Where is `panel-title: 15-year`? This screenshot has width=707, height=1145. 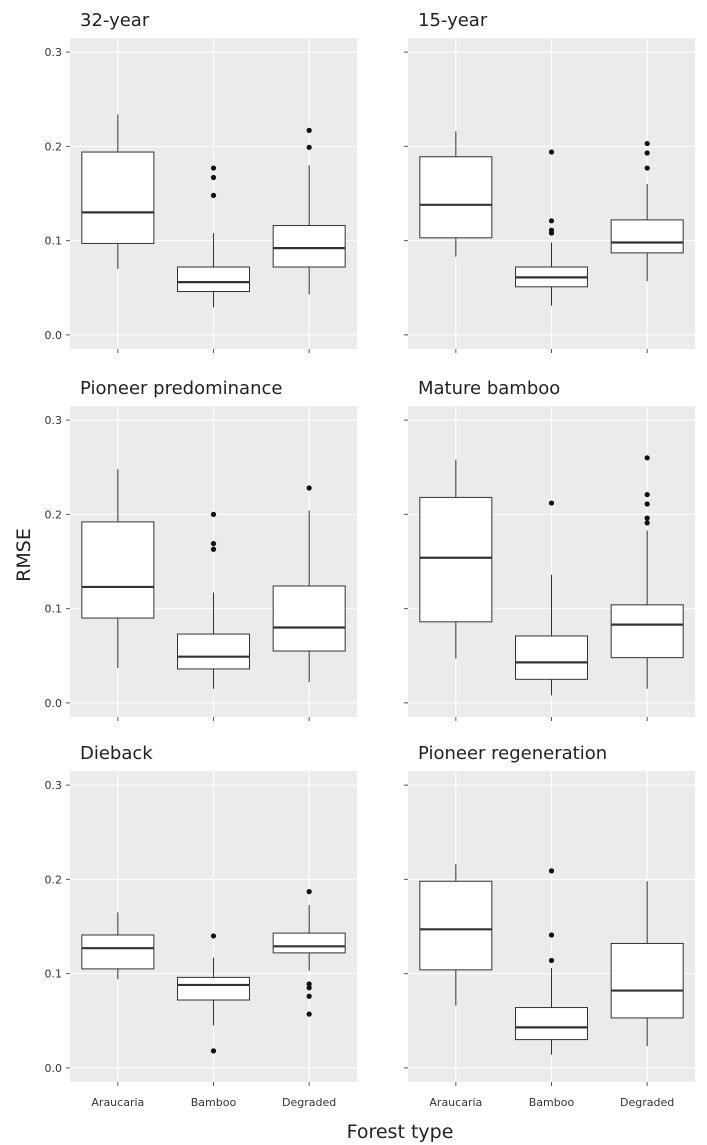
panel-title: 15-year is located at coordinates (453, 20).